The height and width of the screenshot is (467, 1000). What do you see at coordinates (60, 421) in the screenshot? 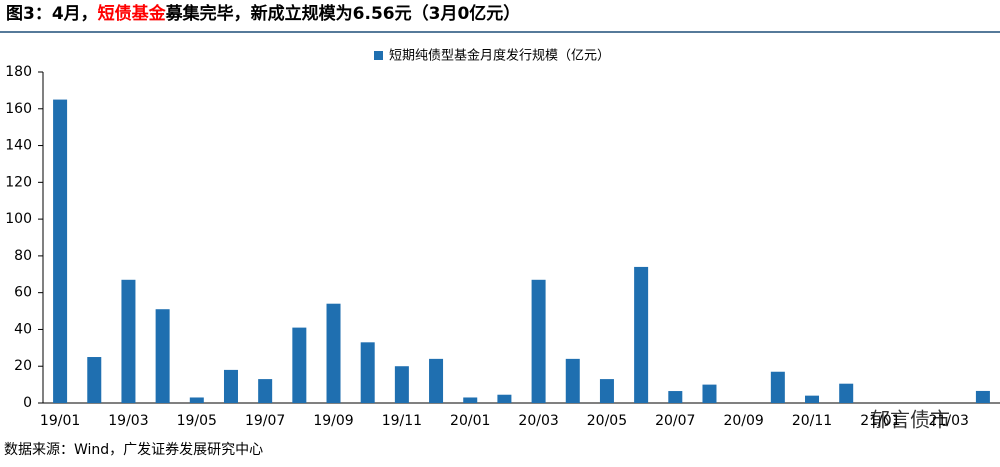
I see `x-tick-label: 19/01` at bounding box center [60, 421].